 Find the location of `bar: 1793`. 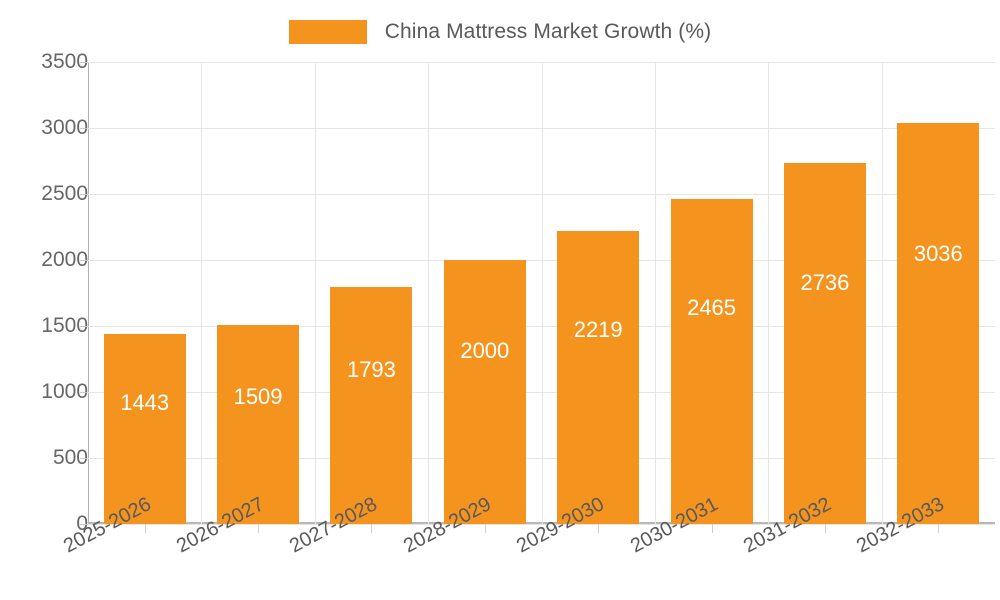

bar: 1793 is located at coordinates (371, 405).